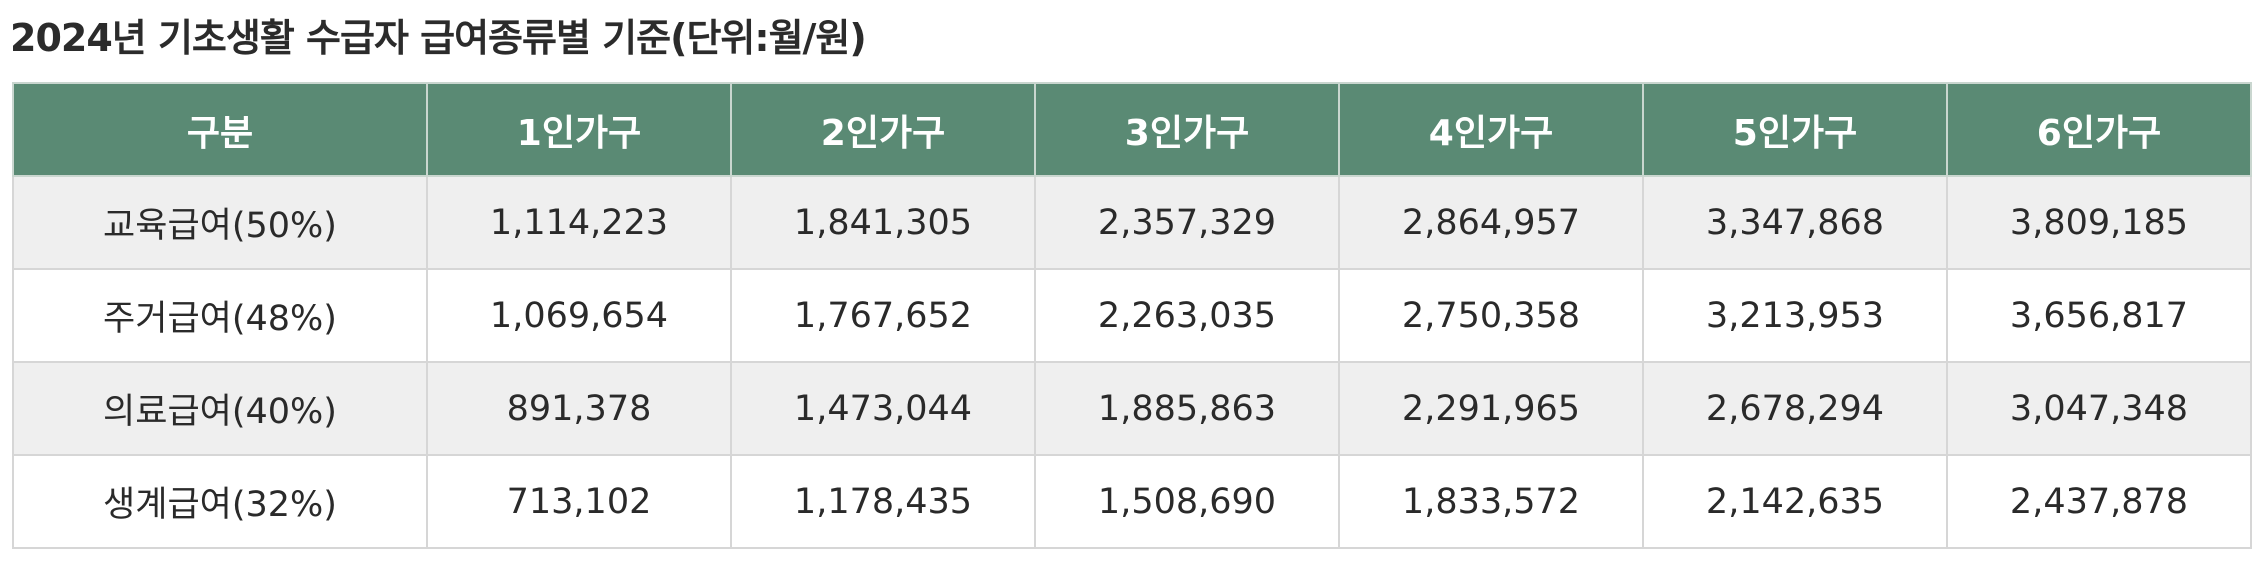  What do you see at coordinates (579, 315) in the screenshot?
I see `table-cell: 1,069,654` at bounding box center [579, 315].